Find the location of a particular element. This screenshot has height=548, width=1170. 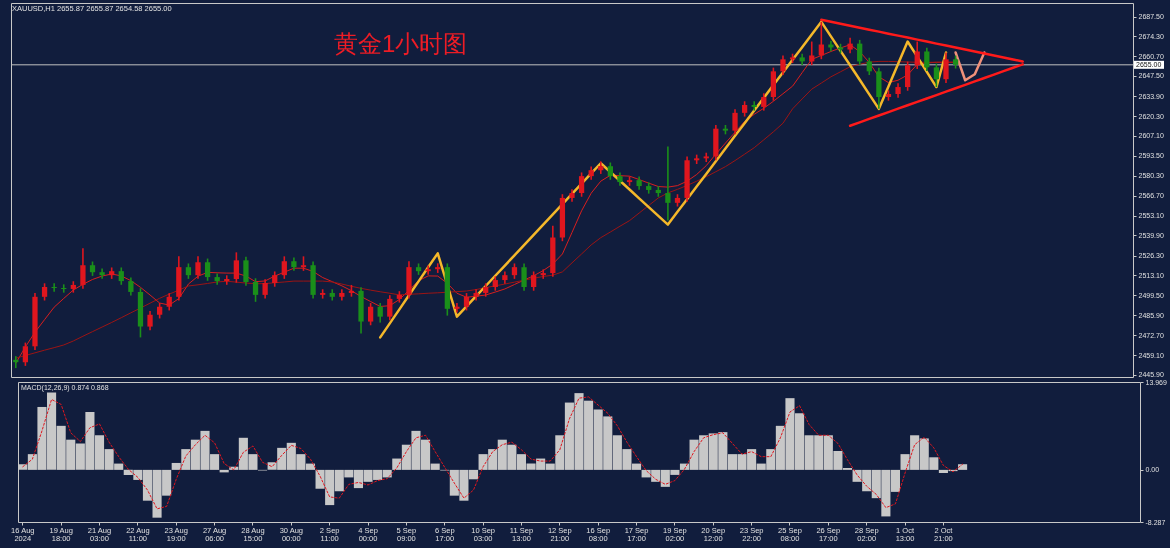

text: 黄金1小时图 is located at coordinates (401, 43).